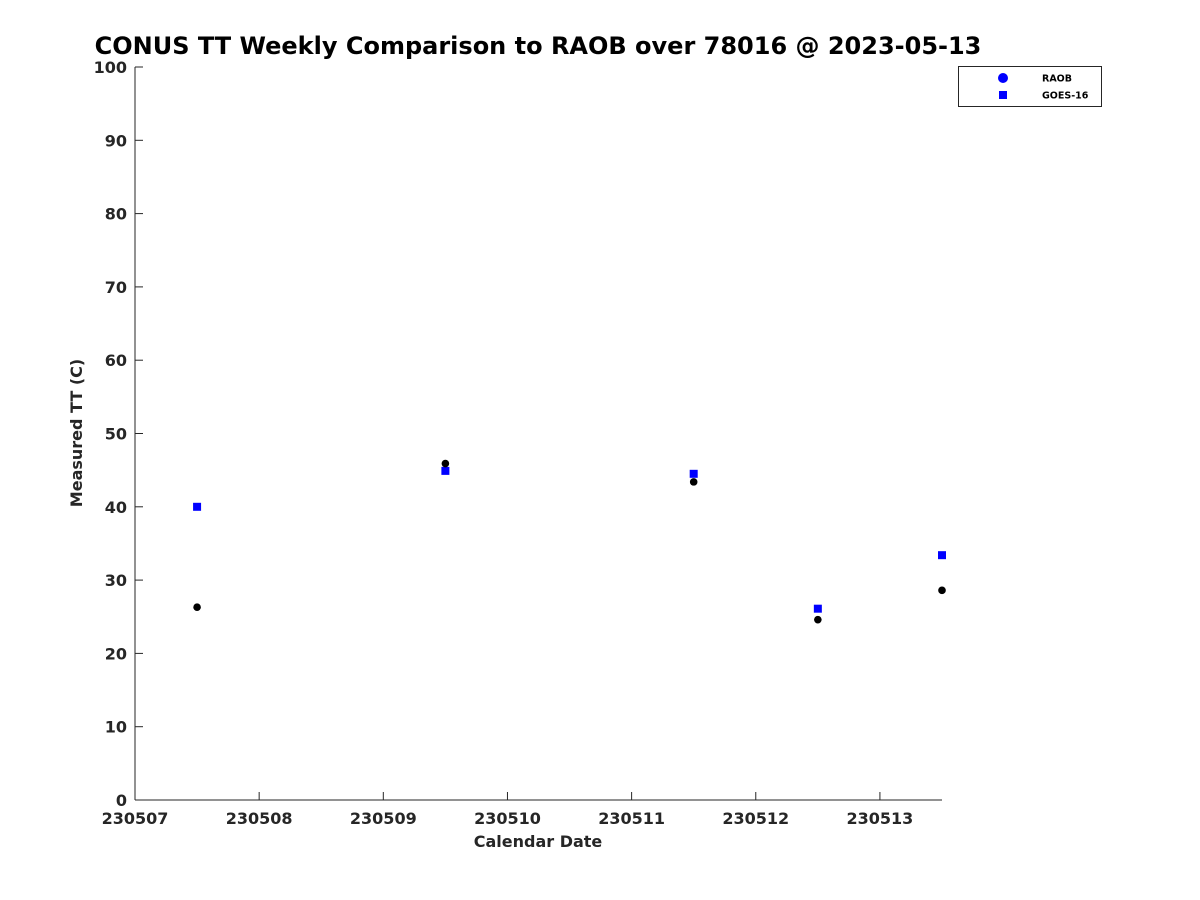  I want to click on y-tick-label: 80, so click(116, 214).